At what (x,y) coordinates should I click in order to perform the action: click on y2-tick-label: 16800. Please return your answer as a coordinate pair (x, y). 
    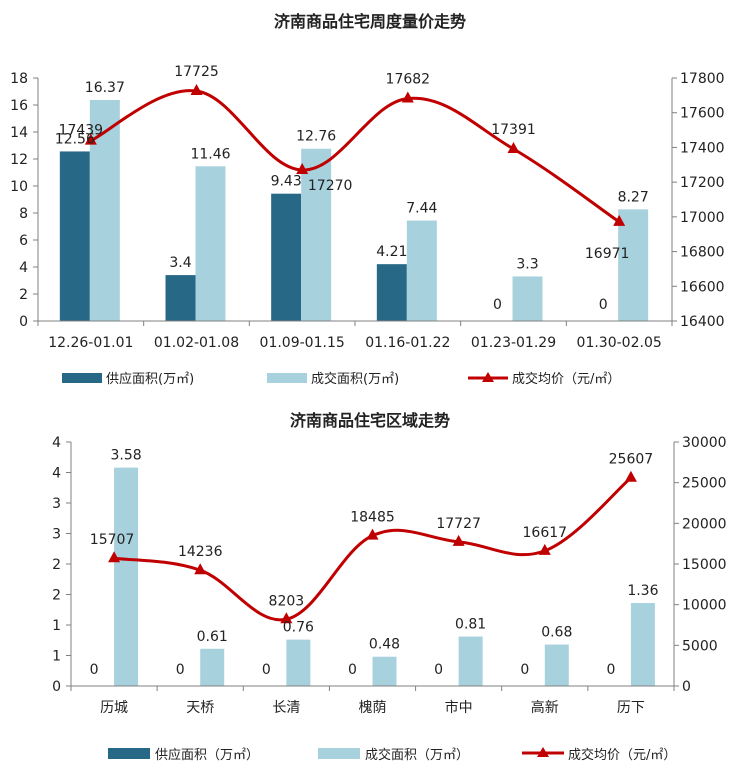
    Looking at the image, I should click on (702, 253).